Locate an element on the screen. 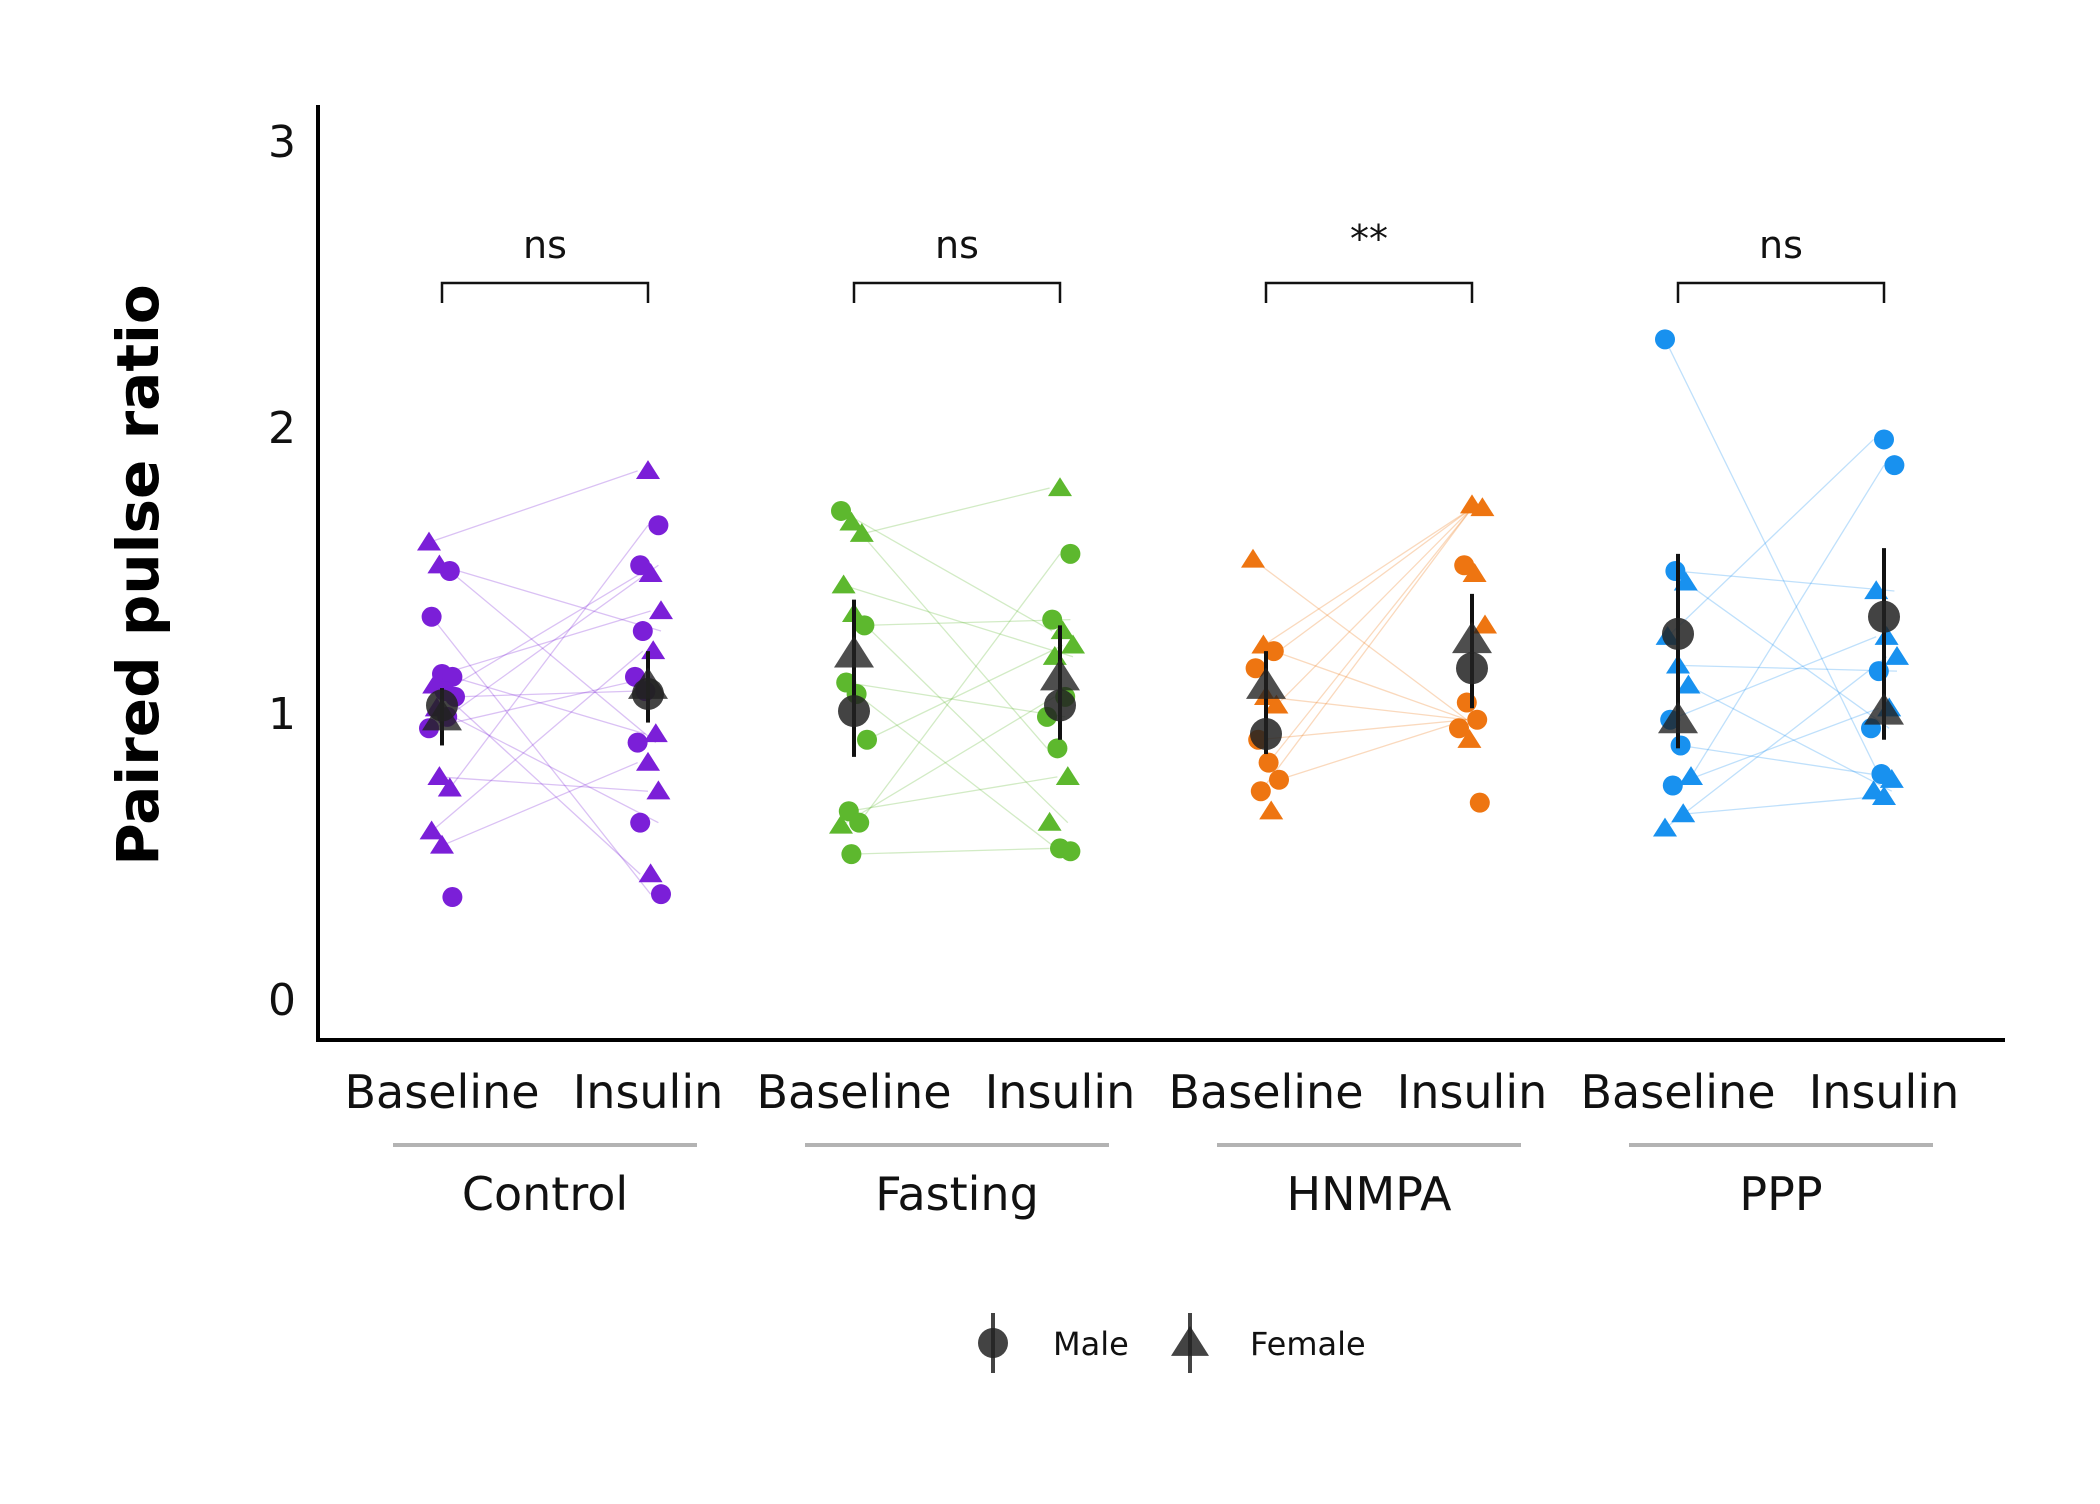 This screenshot has width=2100, height=1504. y-tick-label: 1 is located at coordinates (282, 714).